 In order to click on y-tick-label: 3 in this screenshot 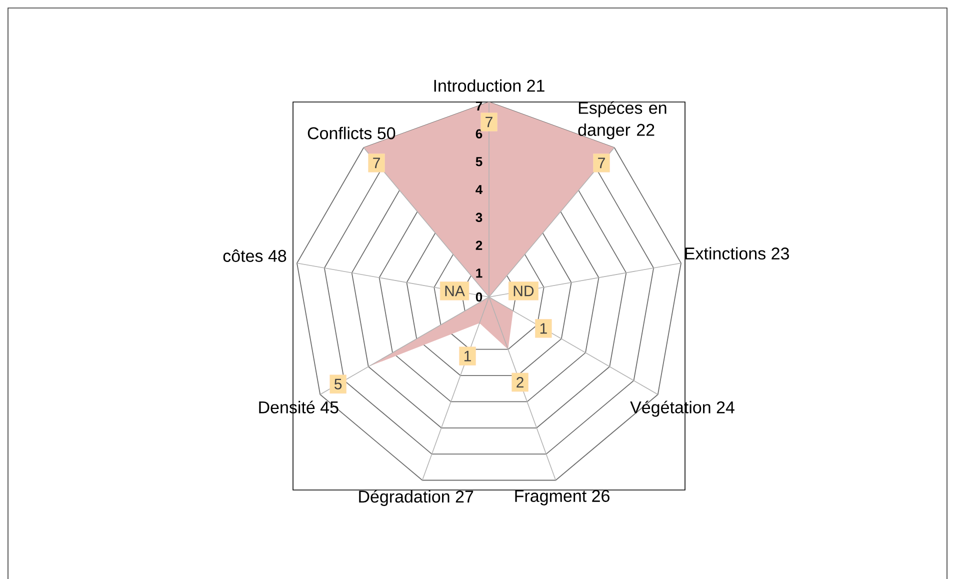, I will do `click(479, 217)`.